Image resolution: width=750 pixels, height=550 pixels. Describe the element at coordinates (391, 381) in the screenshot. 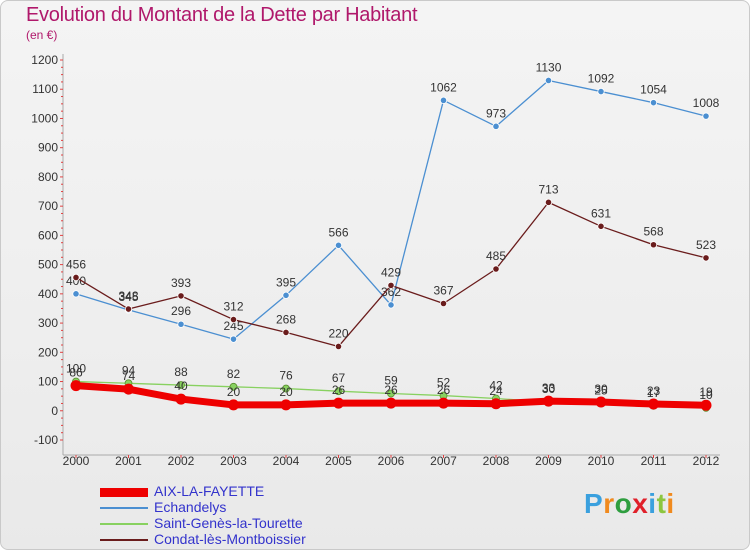

I see `data-label-saint-genes: 59` at that location.